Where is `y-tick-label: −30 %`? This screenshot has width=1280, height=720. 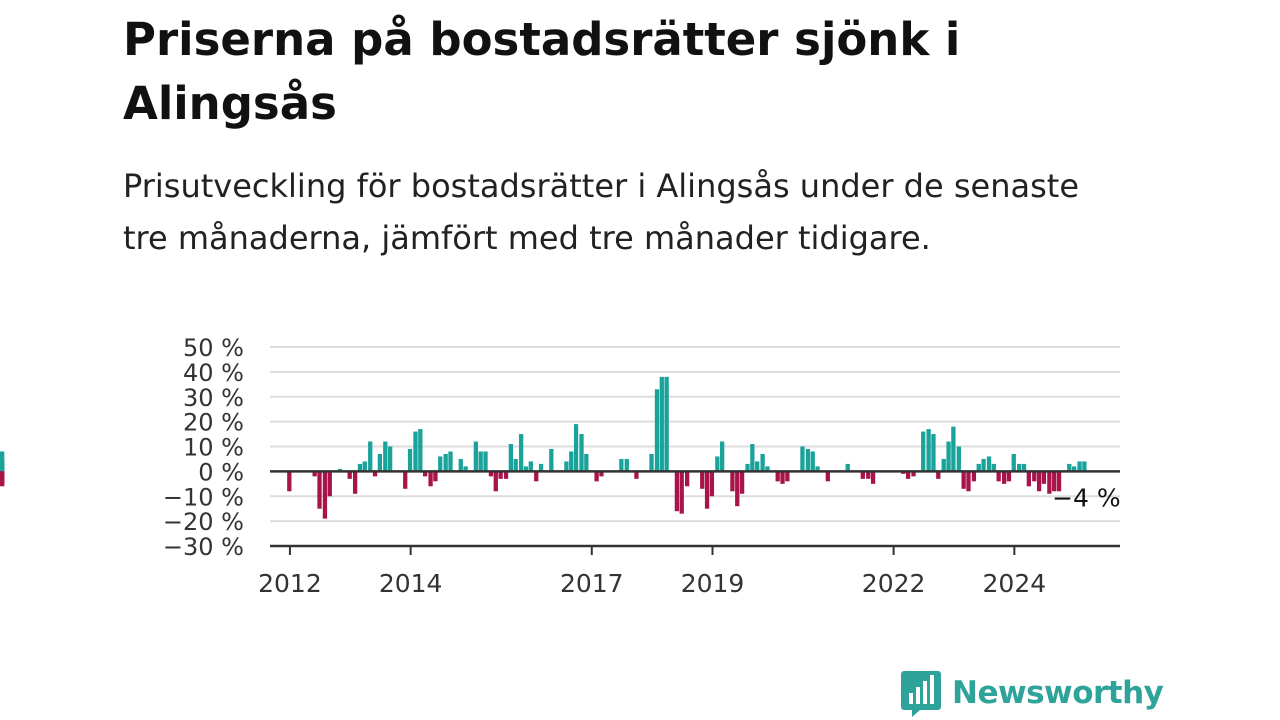
y-tick-label: −30 % is located at coordinates (203, 547).